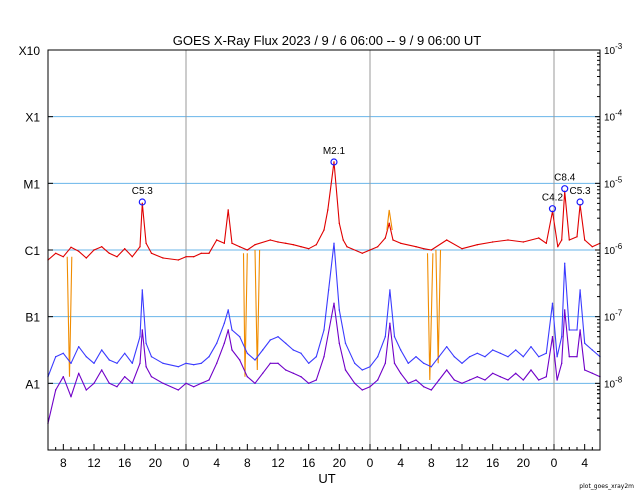 This screenshot has width=640, height=500. Describe the element at coordinates (32, 318) in the screenshot. I see `class-tick-label: B1` at that location.